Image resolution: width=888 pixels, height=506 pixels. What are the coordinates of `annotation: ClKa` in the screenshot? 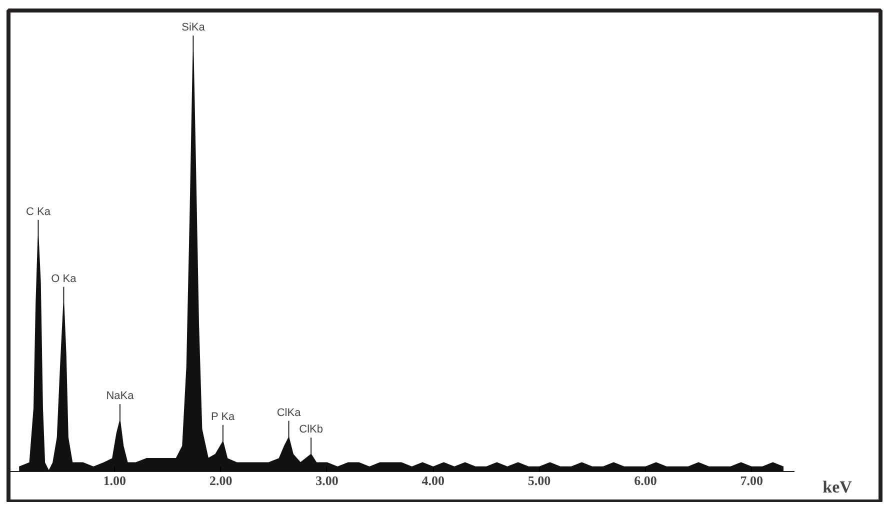 It's located at (289, 412).